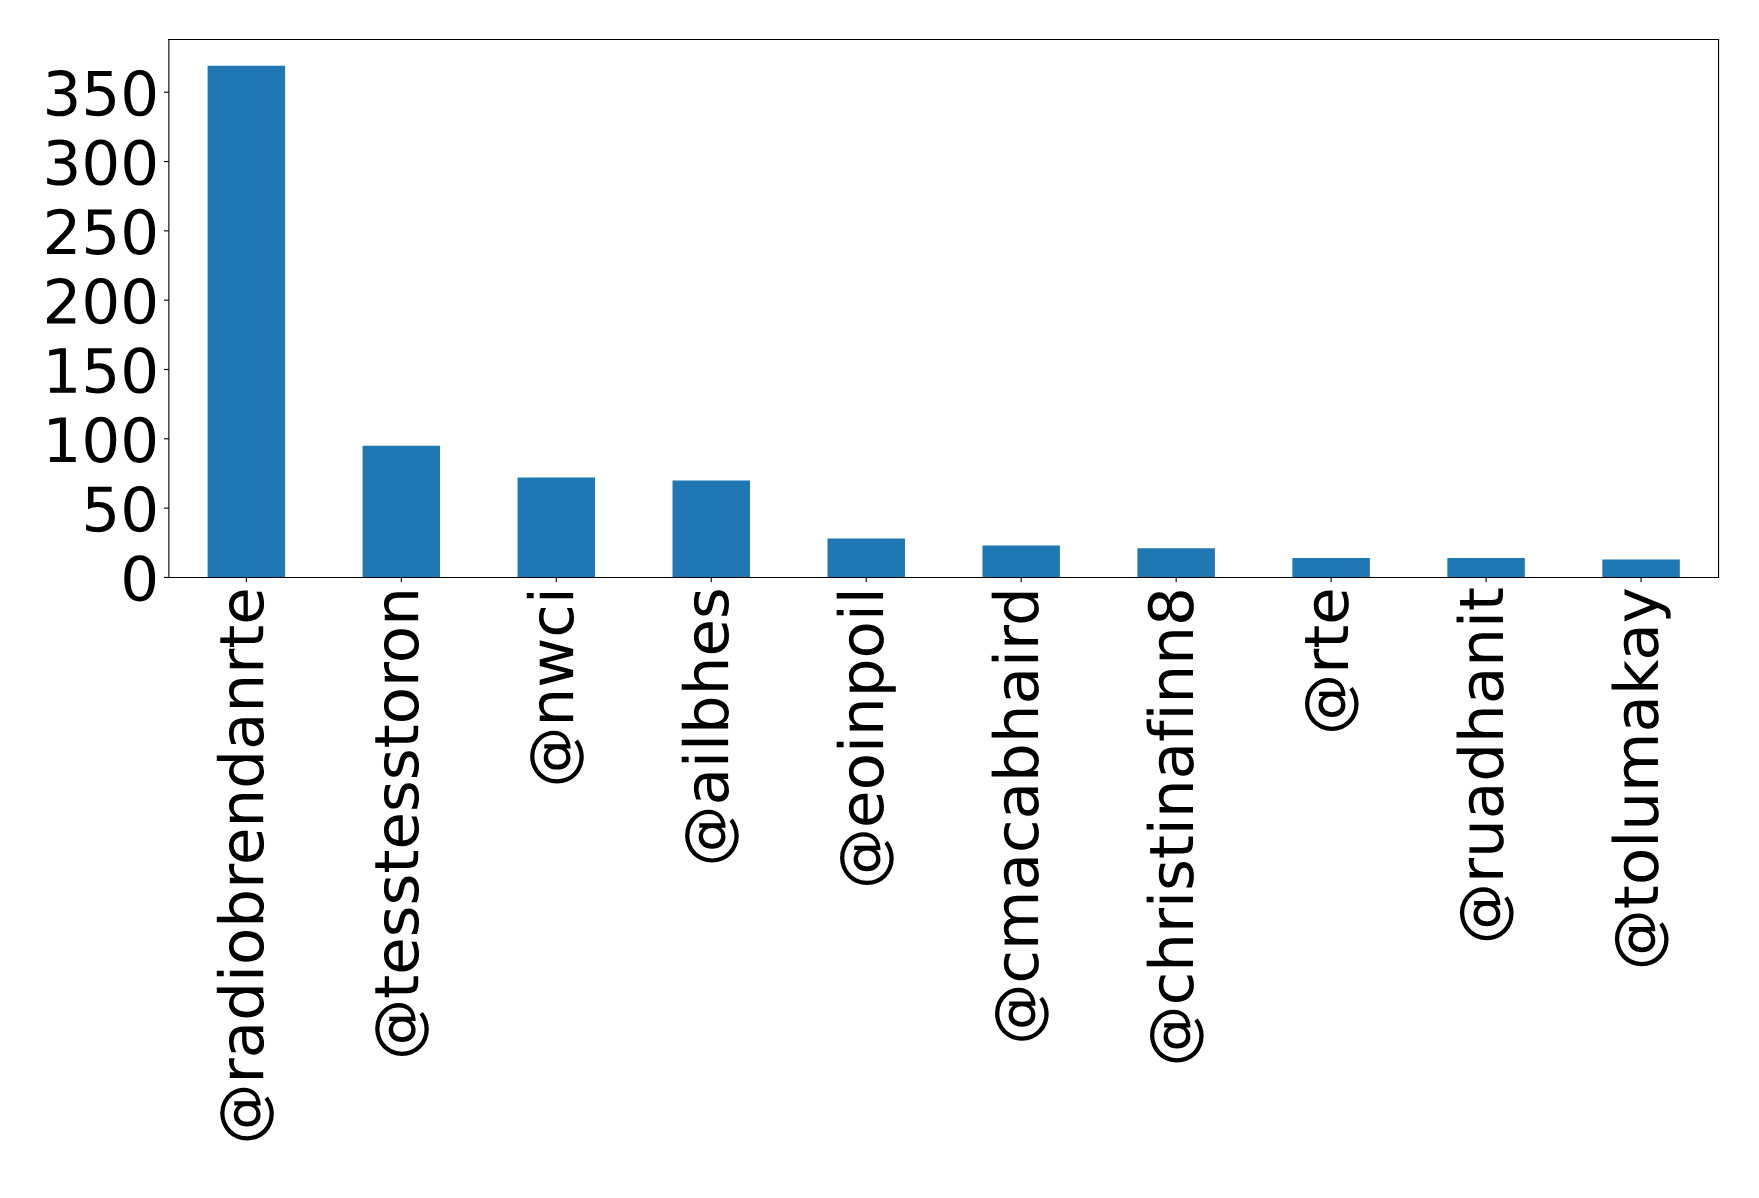  What do you see at coordinates (102, 370) in the screenshot?
I see `y-tick-label: 150` at bounding box center [102, 370].